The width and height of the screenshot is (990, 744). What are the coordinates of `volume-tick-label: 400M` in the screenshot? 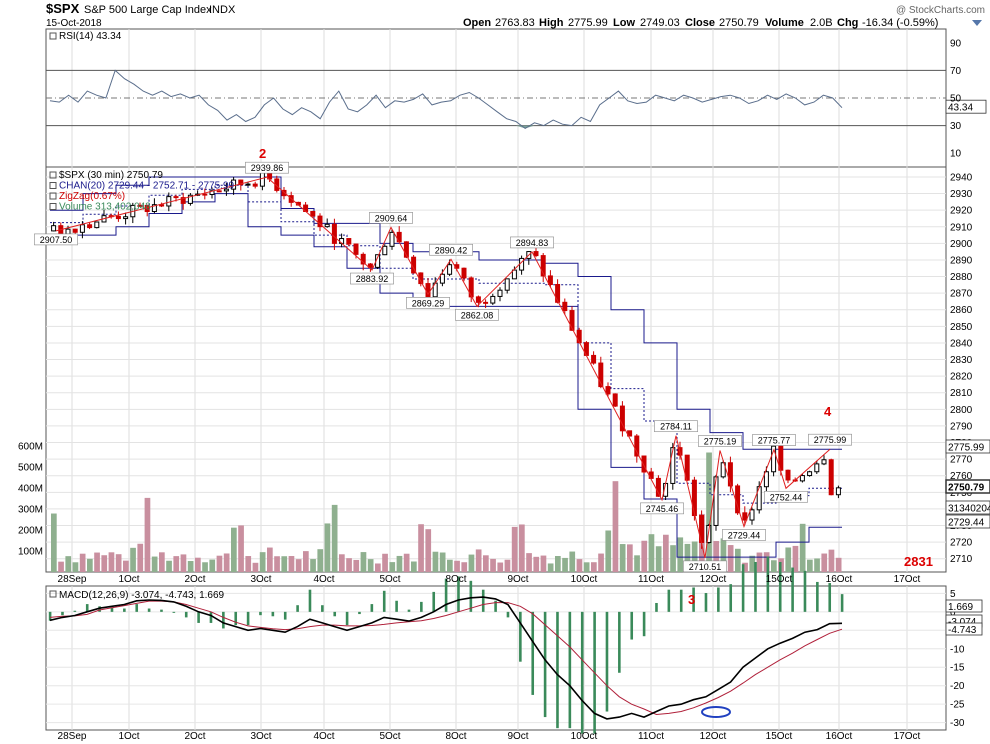 It's located at (30, 489).